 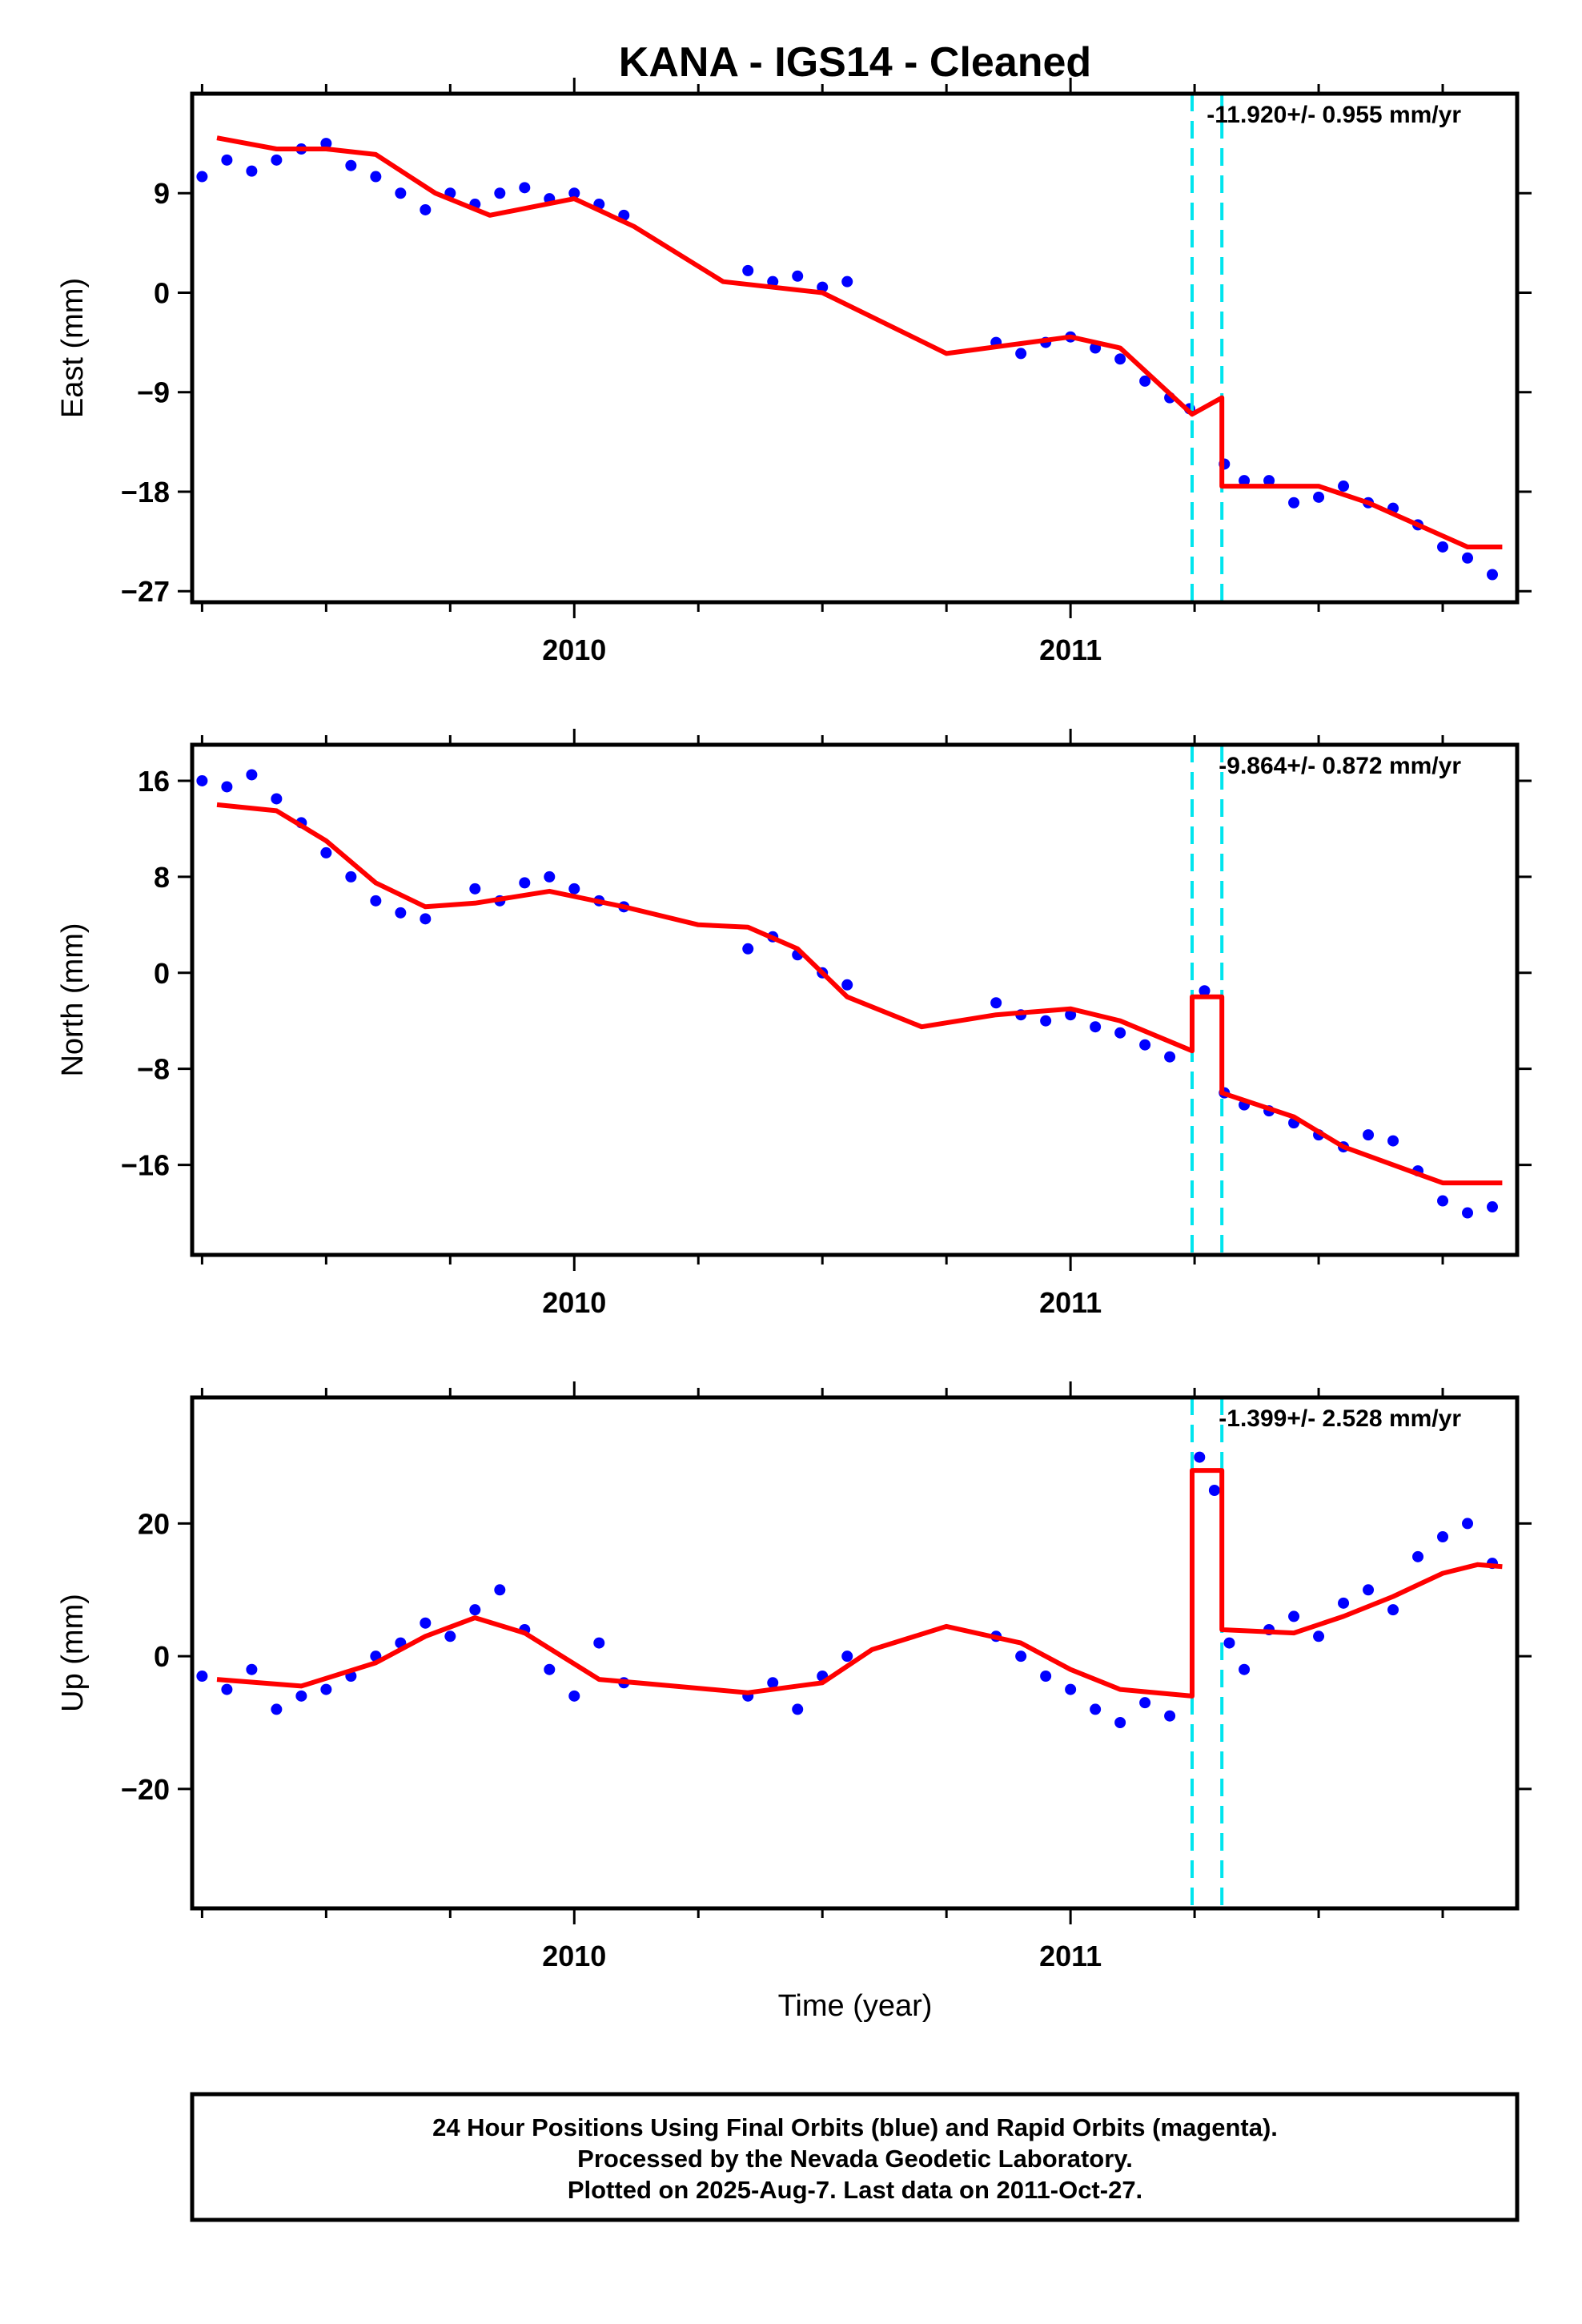 What do you see at coordinates (73, 348) in the screenshot?
I see `y-axis-label: East (mm)` at bounding box center [73, 348].